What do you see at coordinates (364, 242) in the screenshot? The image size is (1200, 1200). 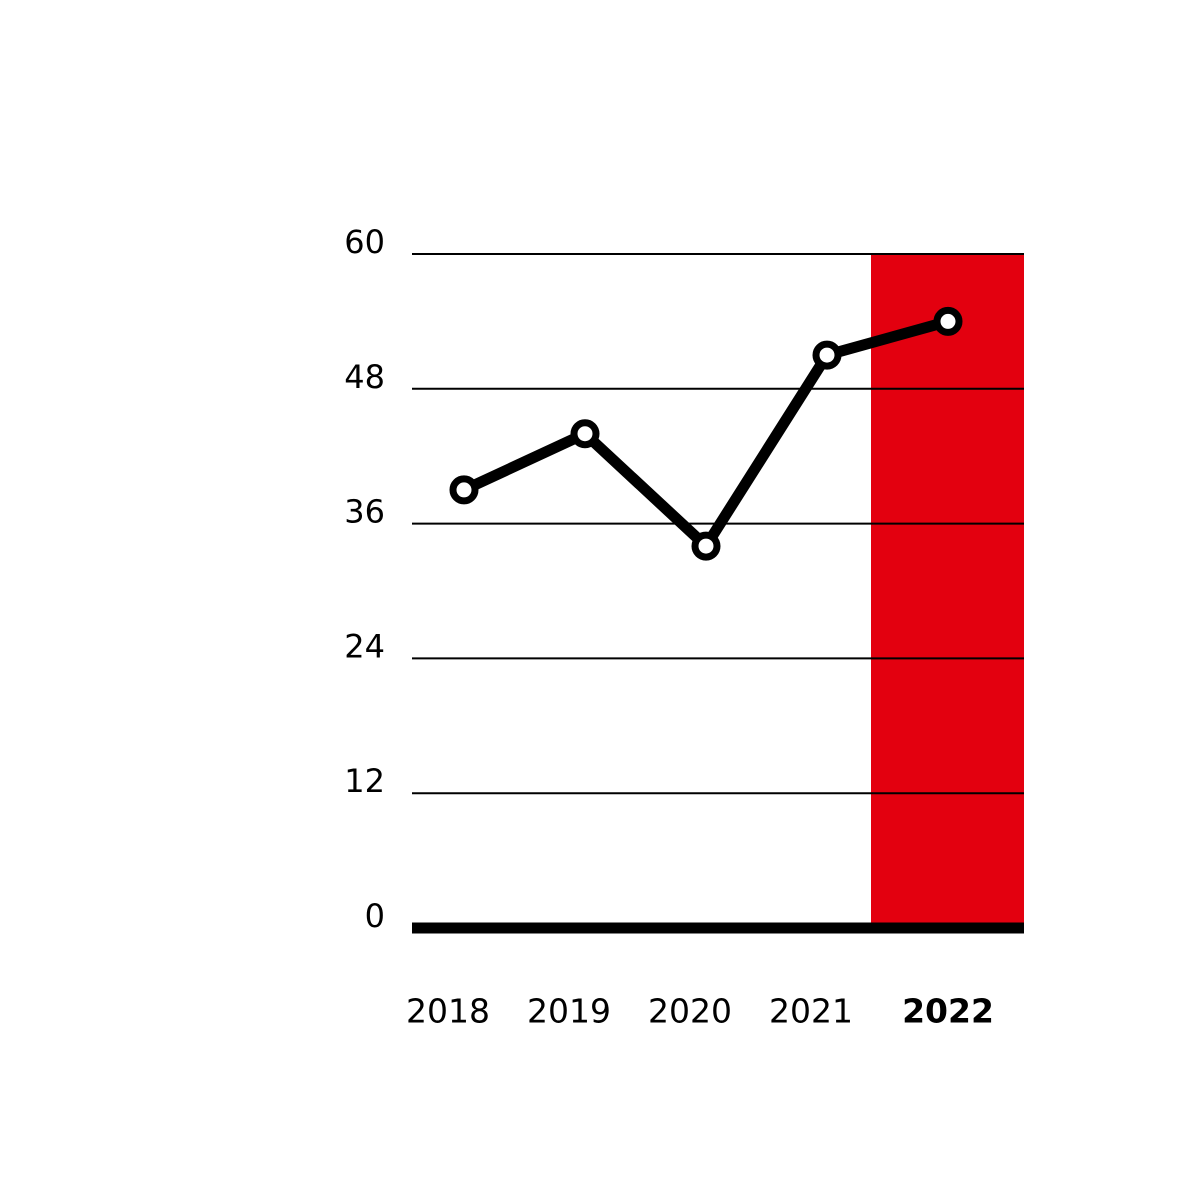 I see `y-tick-label: 60` at bounding box center [364, 242].